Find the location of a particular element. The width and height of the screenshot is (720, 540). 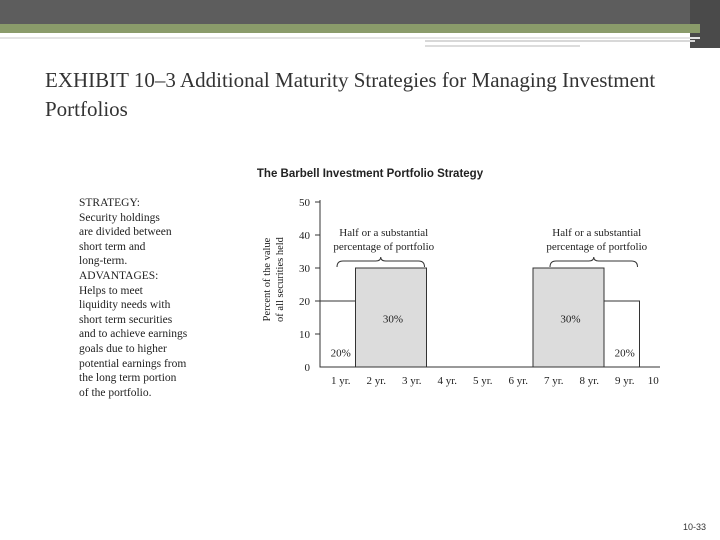

advantages-line: liquidity needs with is located at coordinates (125, 305).